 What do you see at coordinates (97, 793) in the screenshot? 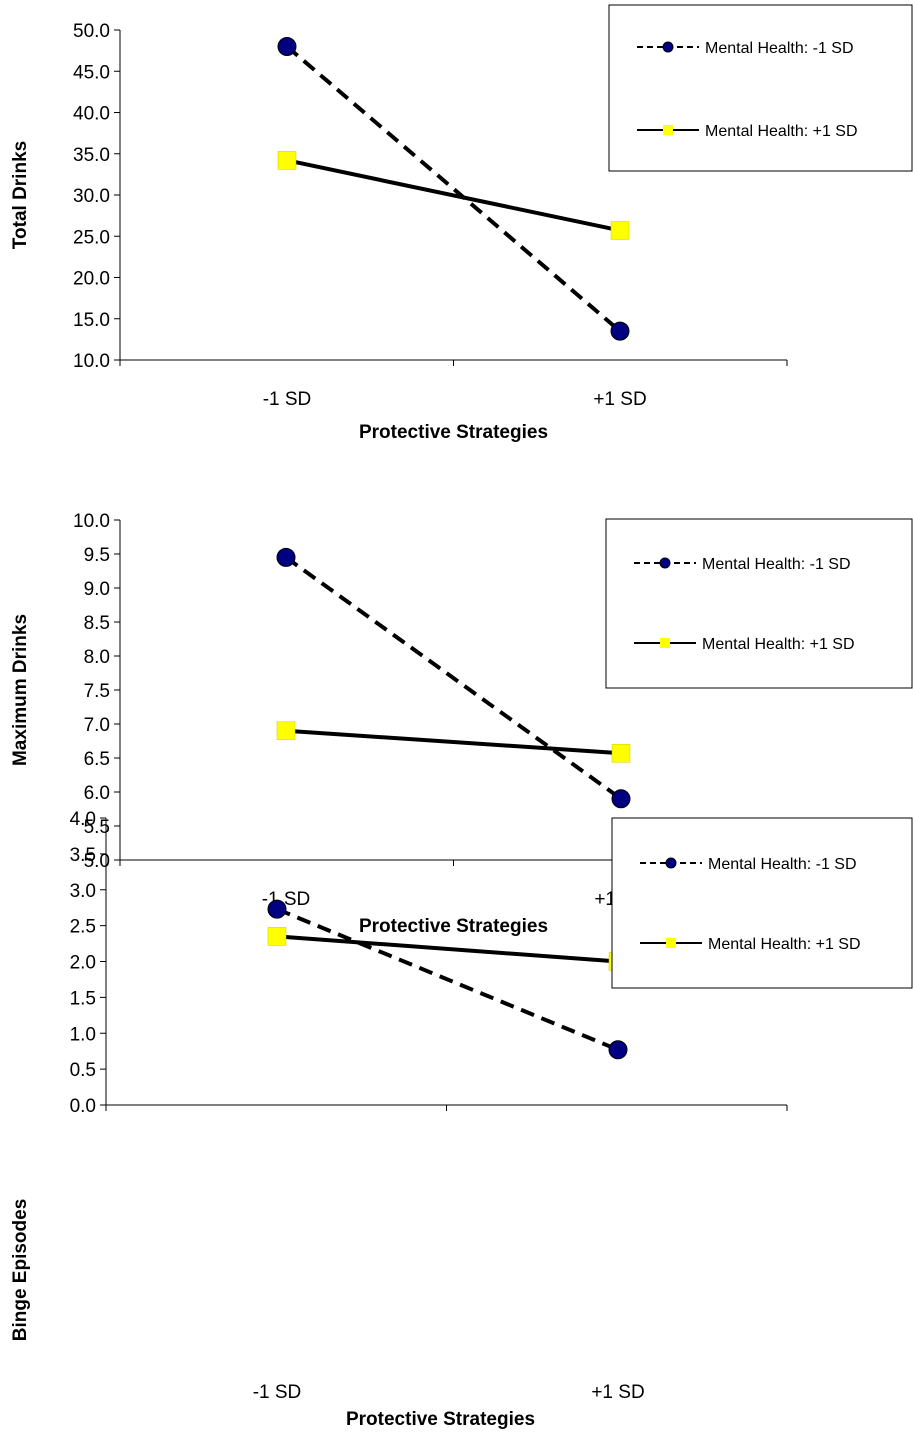
I see `y-tick-label: 6.0` at bounding box center [97, 793].